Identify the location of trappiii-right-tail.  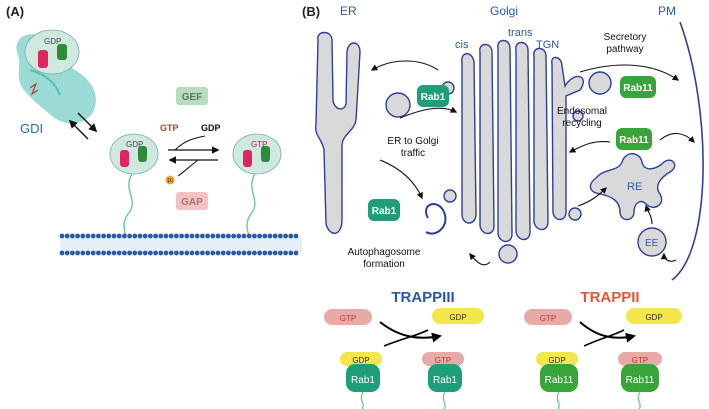
(444, 400).